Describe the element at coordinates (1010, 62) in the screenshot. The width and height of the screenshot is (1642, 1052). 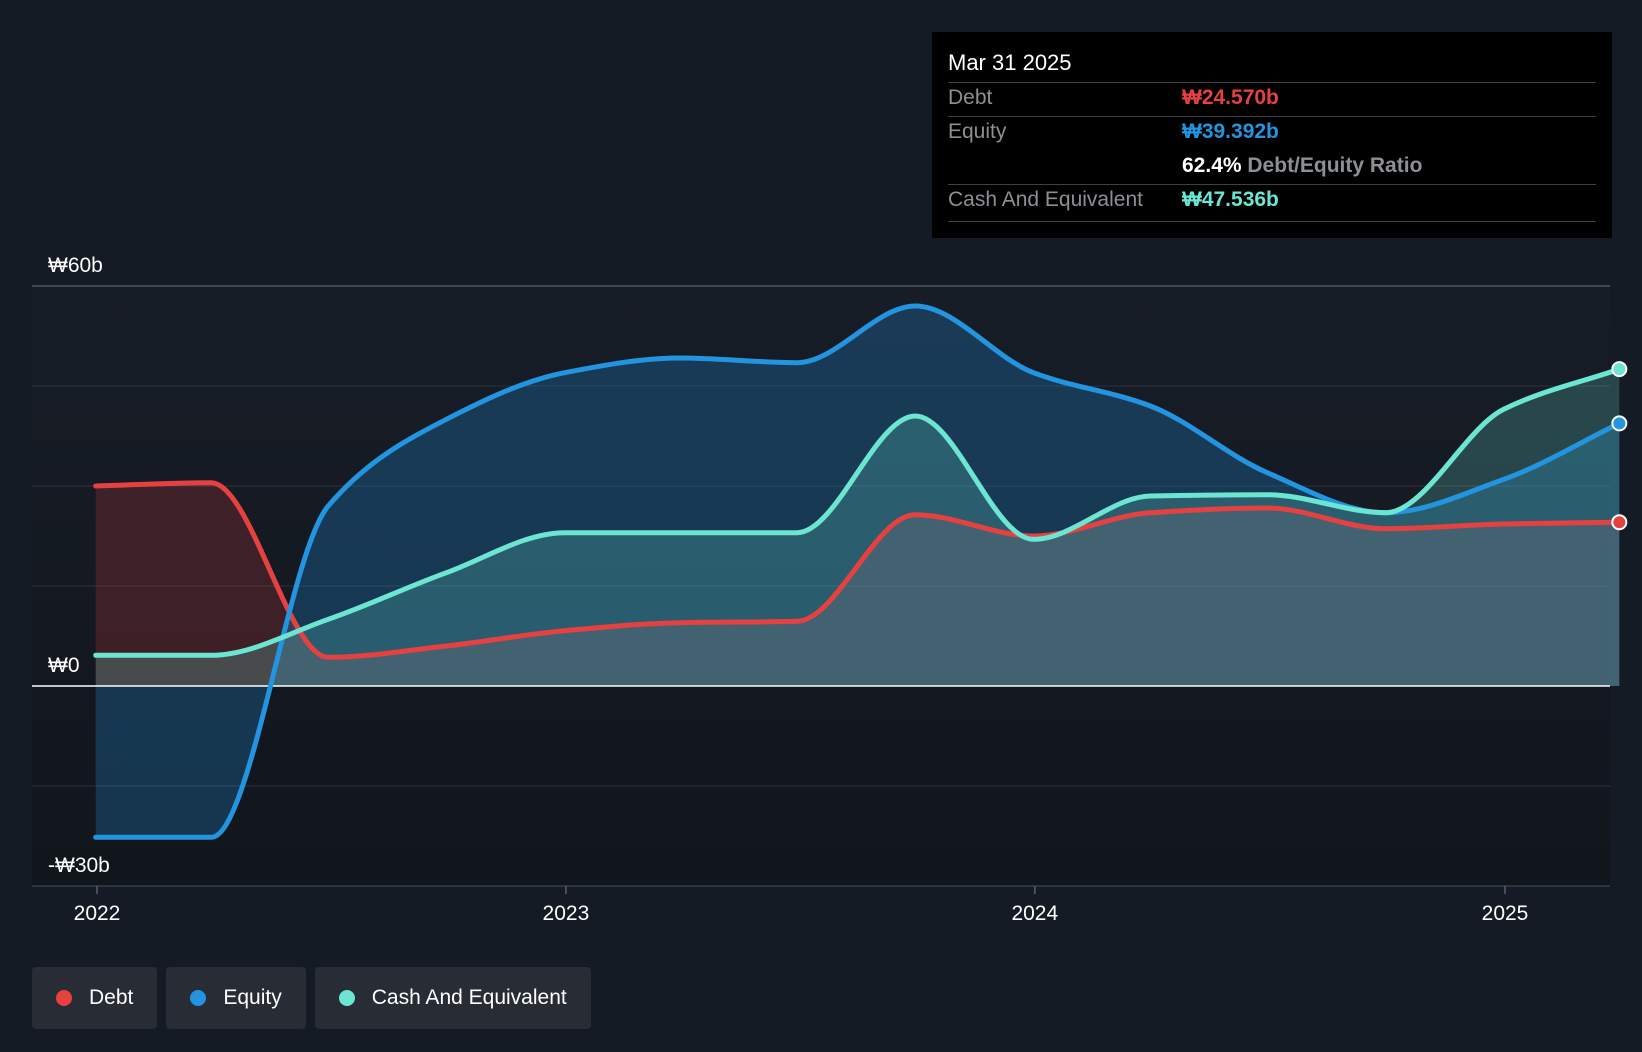
I see `tooltip-date: Mar 31 2025` at that location.